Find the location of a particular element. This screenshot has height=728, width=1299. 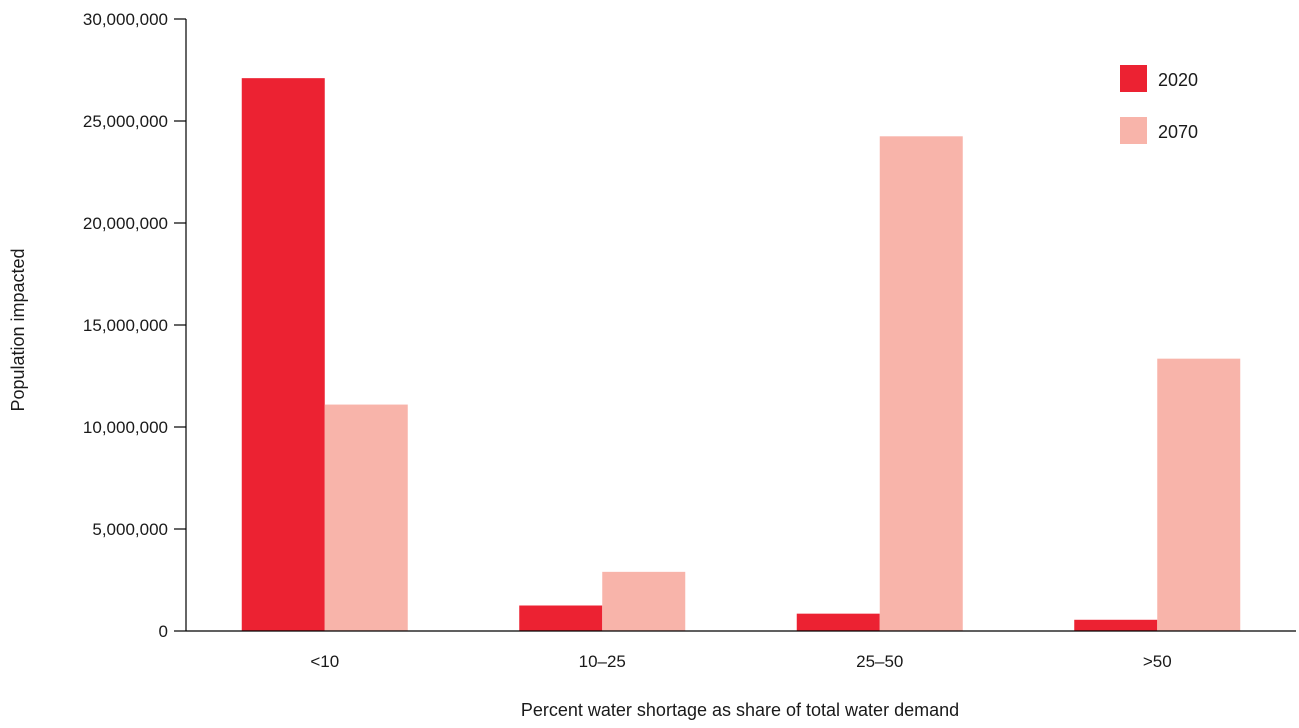

y-tick-label: 15,000,000 is located at coordinates (125, 325).